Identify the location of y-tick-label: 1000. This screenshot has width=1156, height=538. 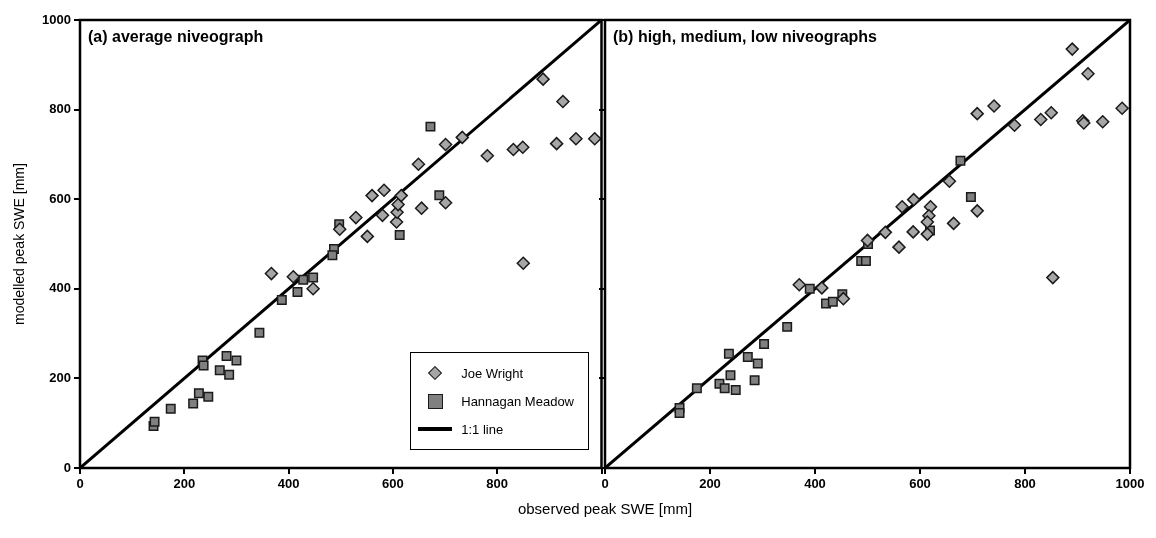
(56, 19).